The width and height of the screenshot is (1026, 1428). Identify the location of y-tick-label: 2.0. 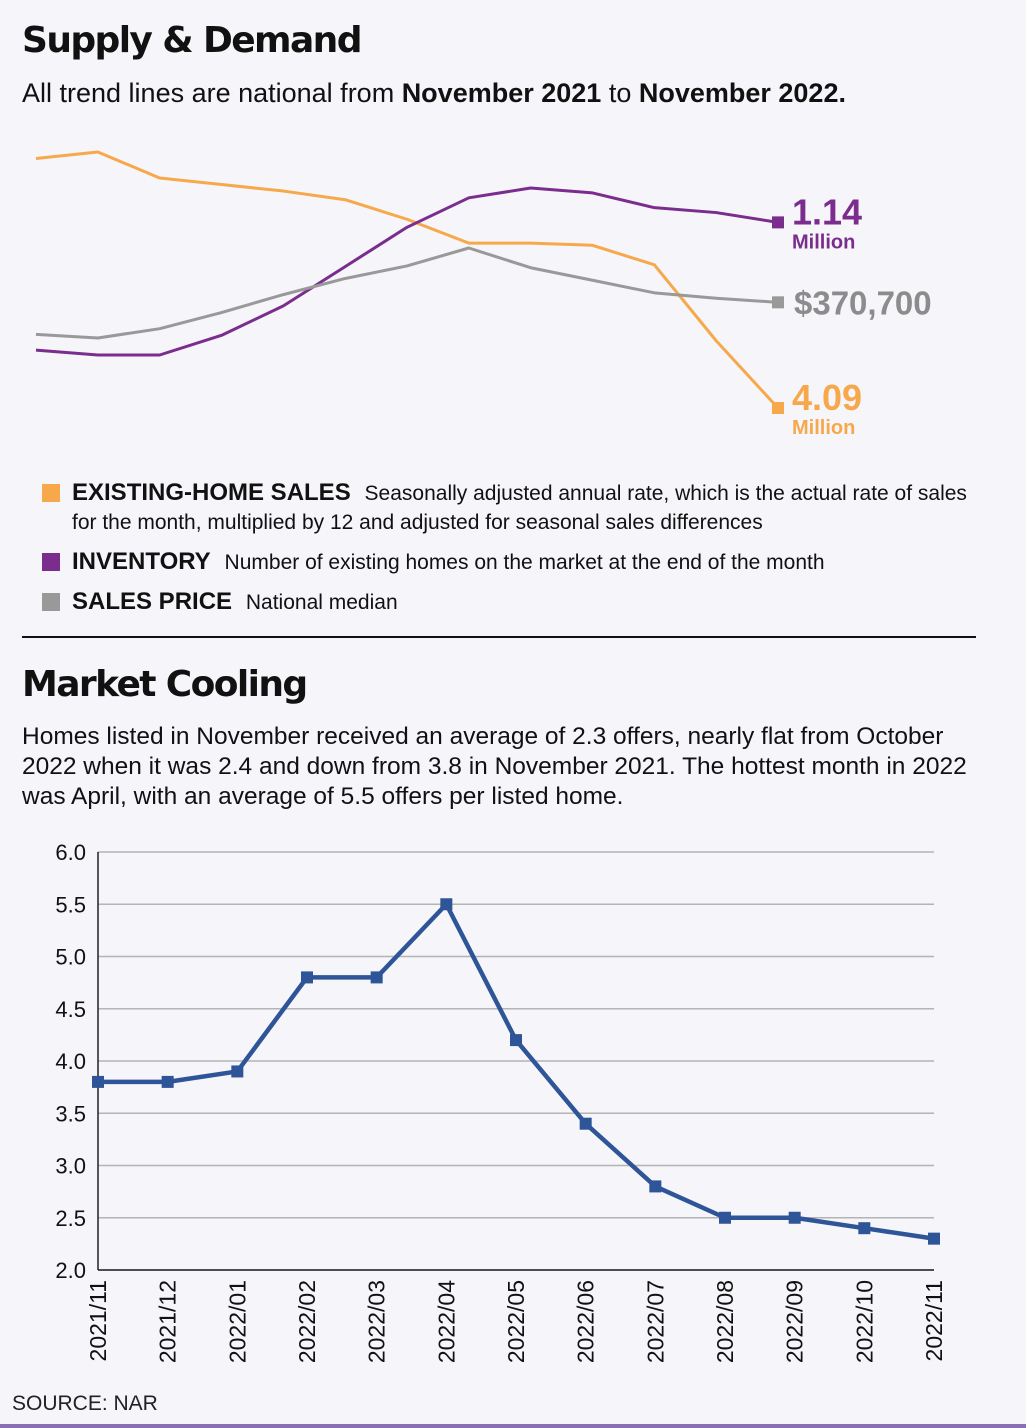
(70, 1270).